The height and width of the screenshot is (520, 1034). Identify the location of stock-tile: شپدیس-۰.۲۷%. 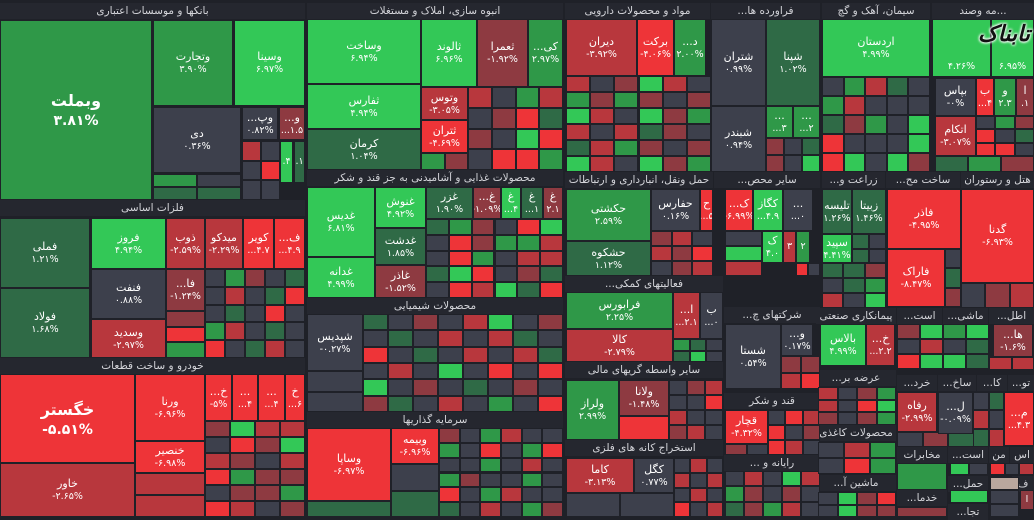
(335, 342).